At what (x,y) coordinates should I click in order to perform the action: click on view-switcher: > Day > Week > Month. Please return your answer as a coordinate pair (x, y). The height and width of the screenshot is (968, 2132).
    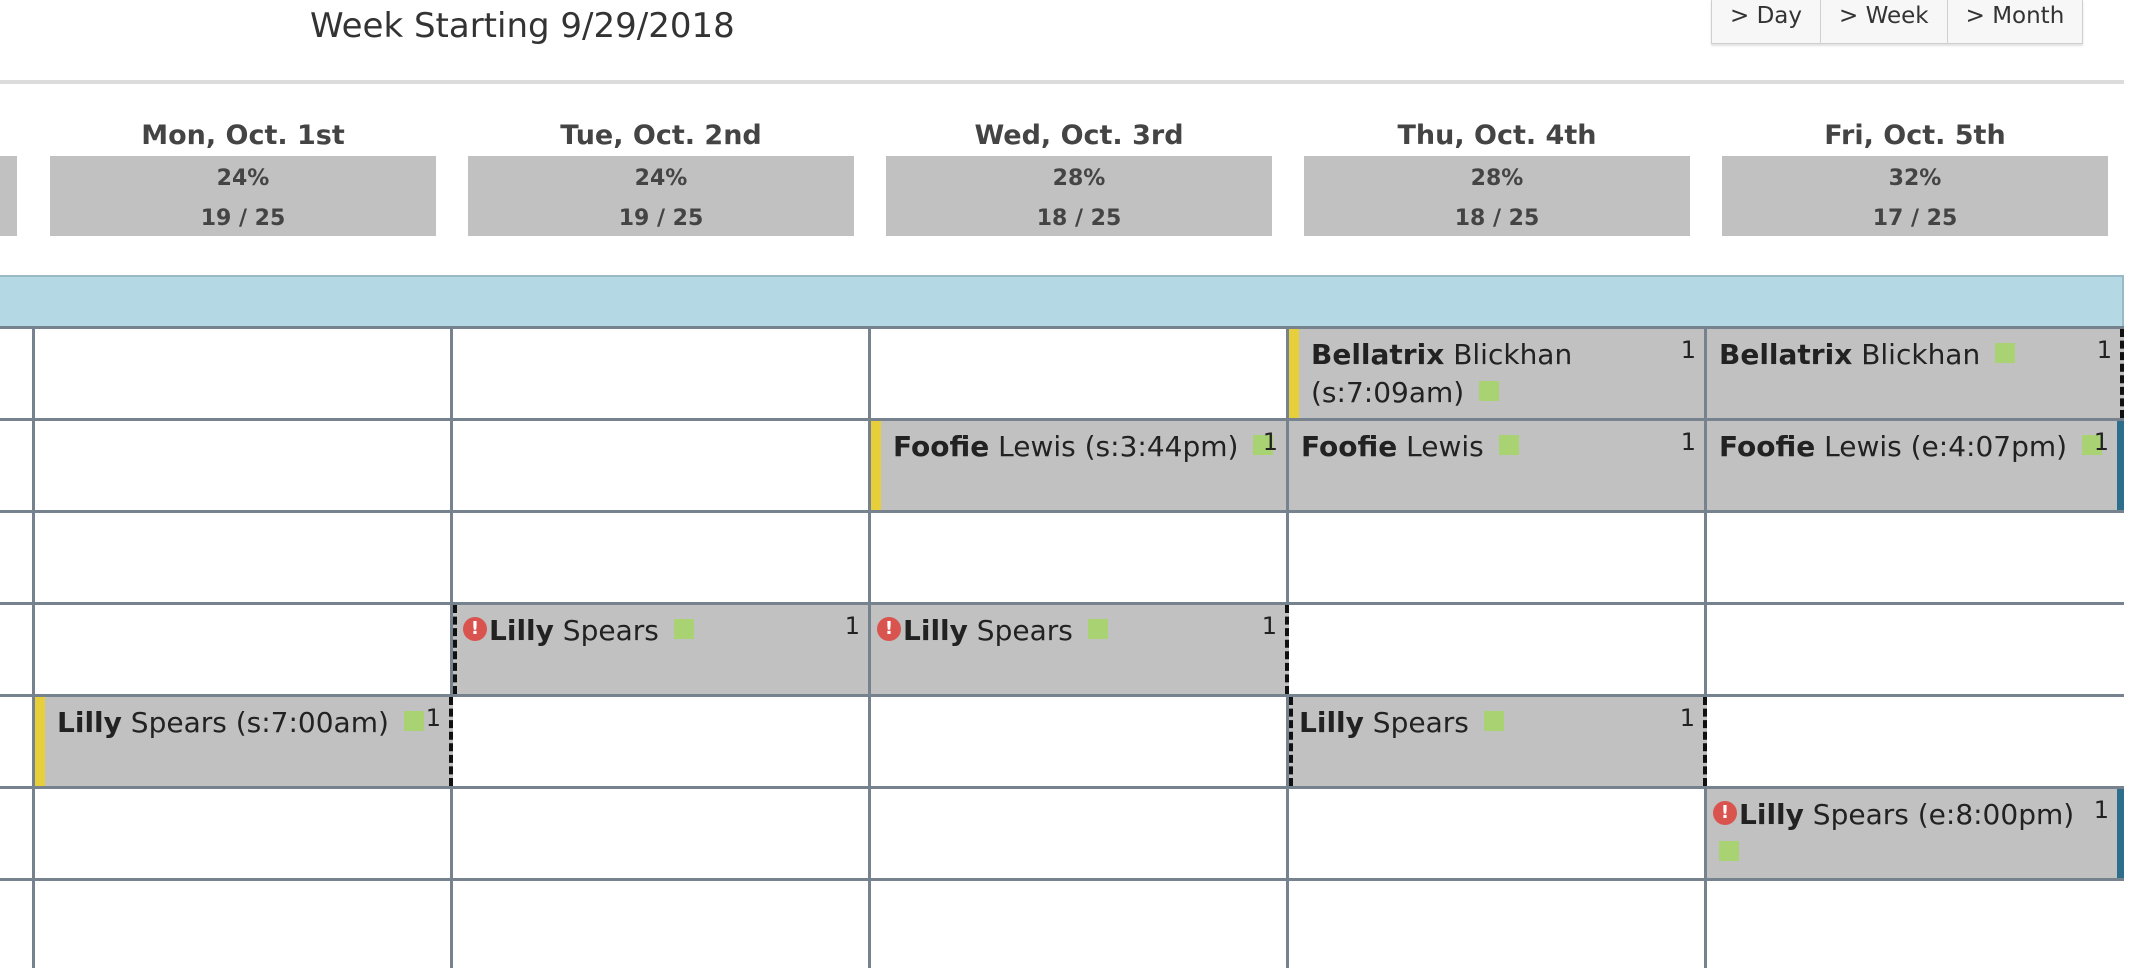
    Looking at the image, I should click on (1897, 22).